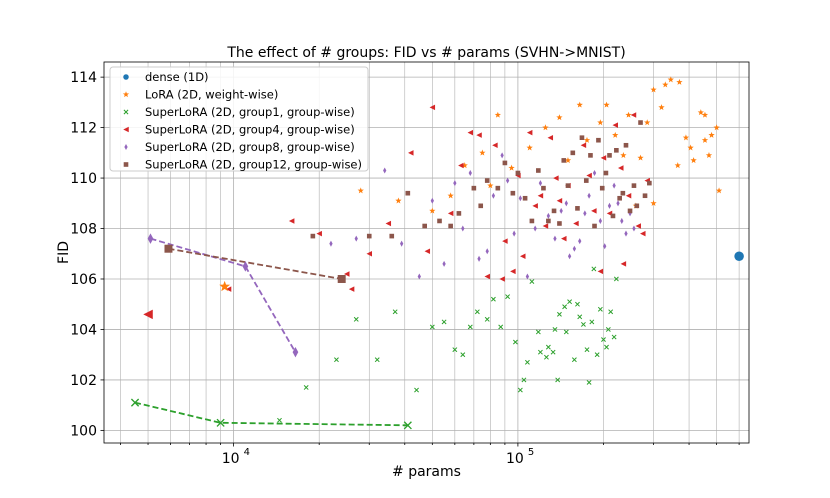  What do you see at coordinates (250, 130) in the screenshot?
I see `legend-label: SuperLoRA (2D, group4, group-wise)` at bounding box center [250, 130].